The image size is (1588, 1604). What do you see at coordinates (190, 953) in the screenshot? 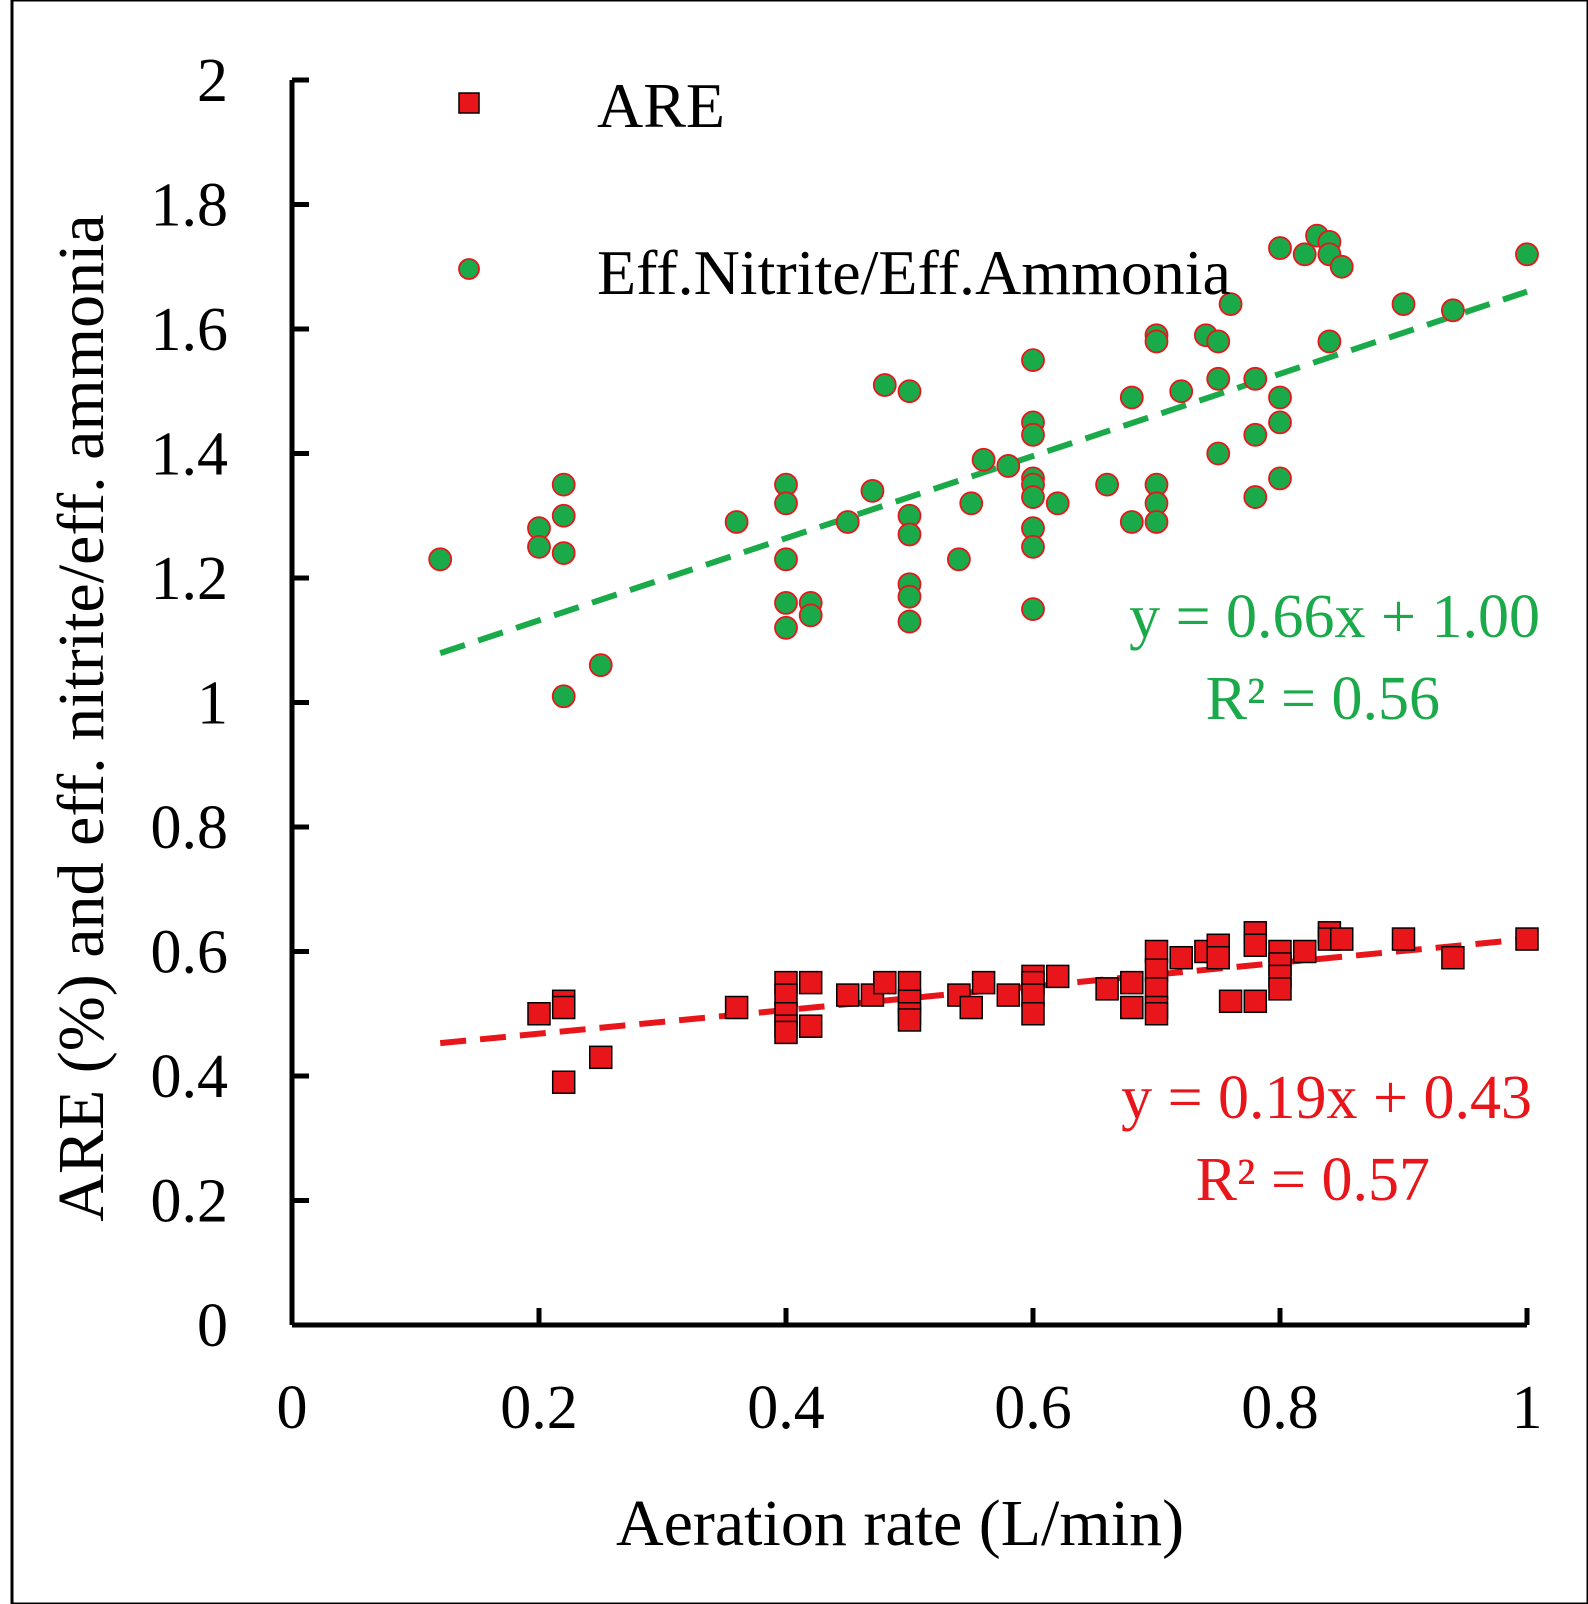
I see `y-tick-label: 0.6` at bounding box center [190, 953].